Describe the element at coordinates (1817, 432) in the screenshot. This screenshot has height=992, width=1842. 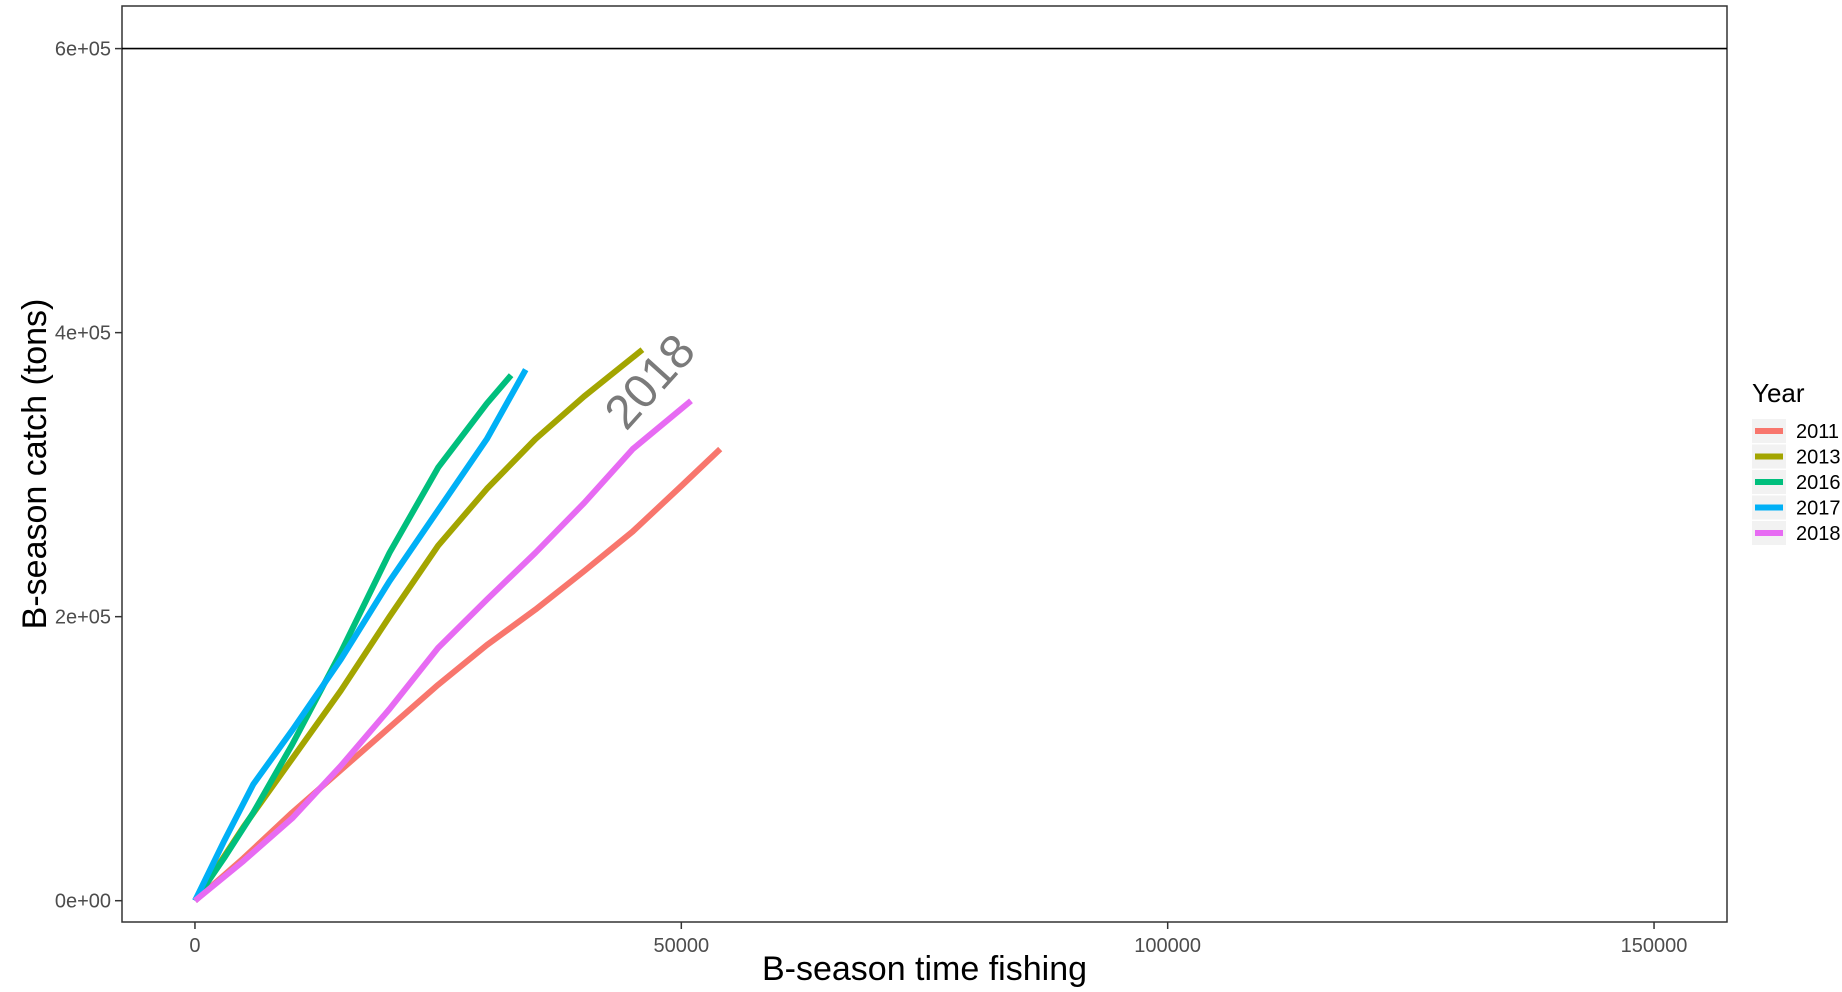
I see `legend-label-2011: 2011` at that location.